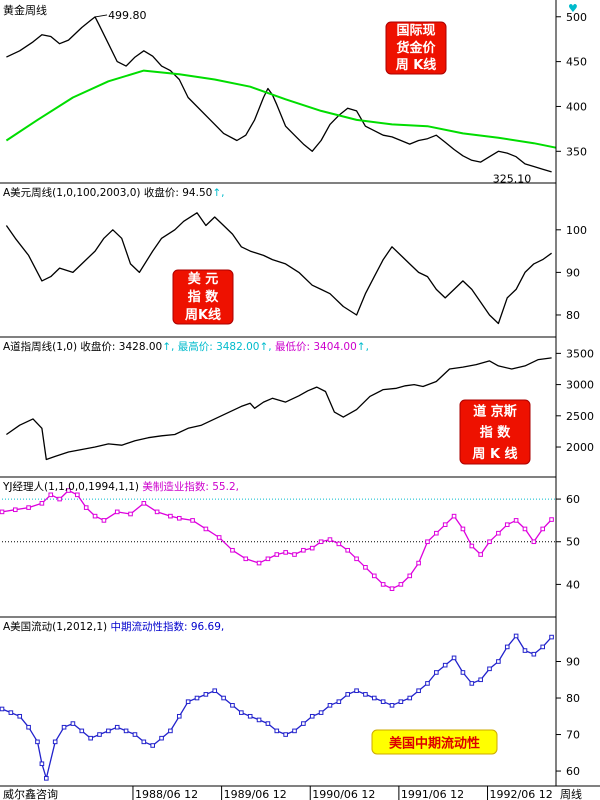 This screenshot has width=600, height=800. What do you see at coordinates (167, 626) in the screenshot?
I see `panel-header-part-1: 中期流动性指数: 96.69,` at bounding box center [167, 626].